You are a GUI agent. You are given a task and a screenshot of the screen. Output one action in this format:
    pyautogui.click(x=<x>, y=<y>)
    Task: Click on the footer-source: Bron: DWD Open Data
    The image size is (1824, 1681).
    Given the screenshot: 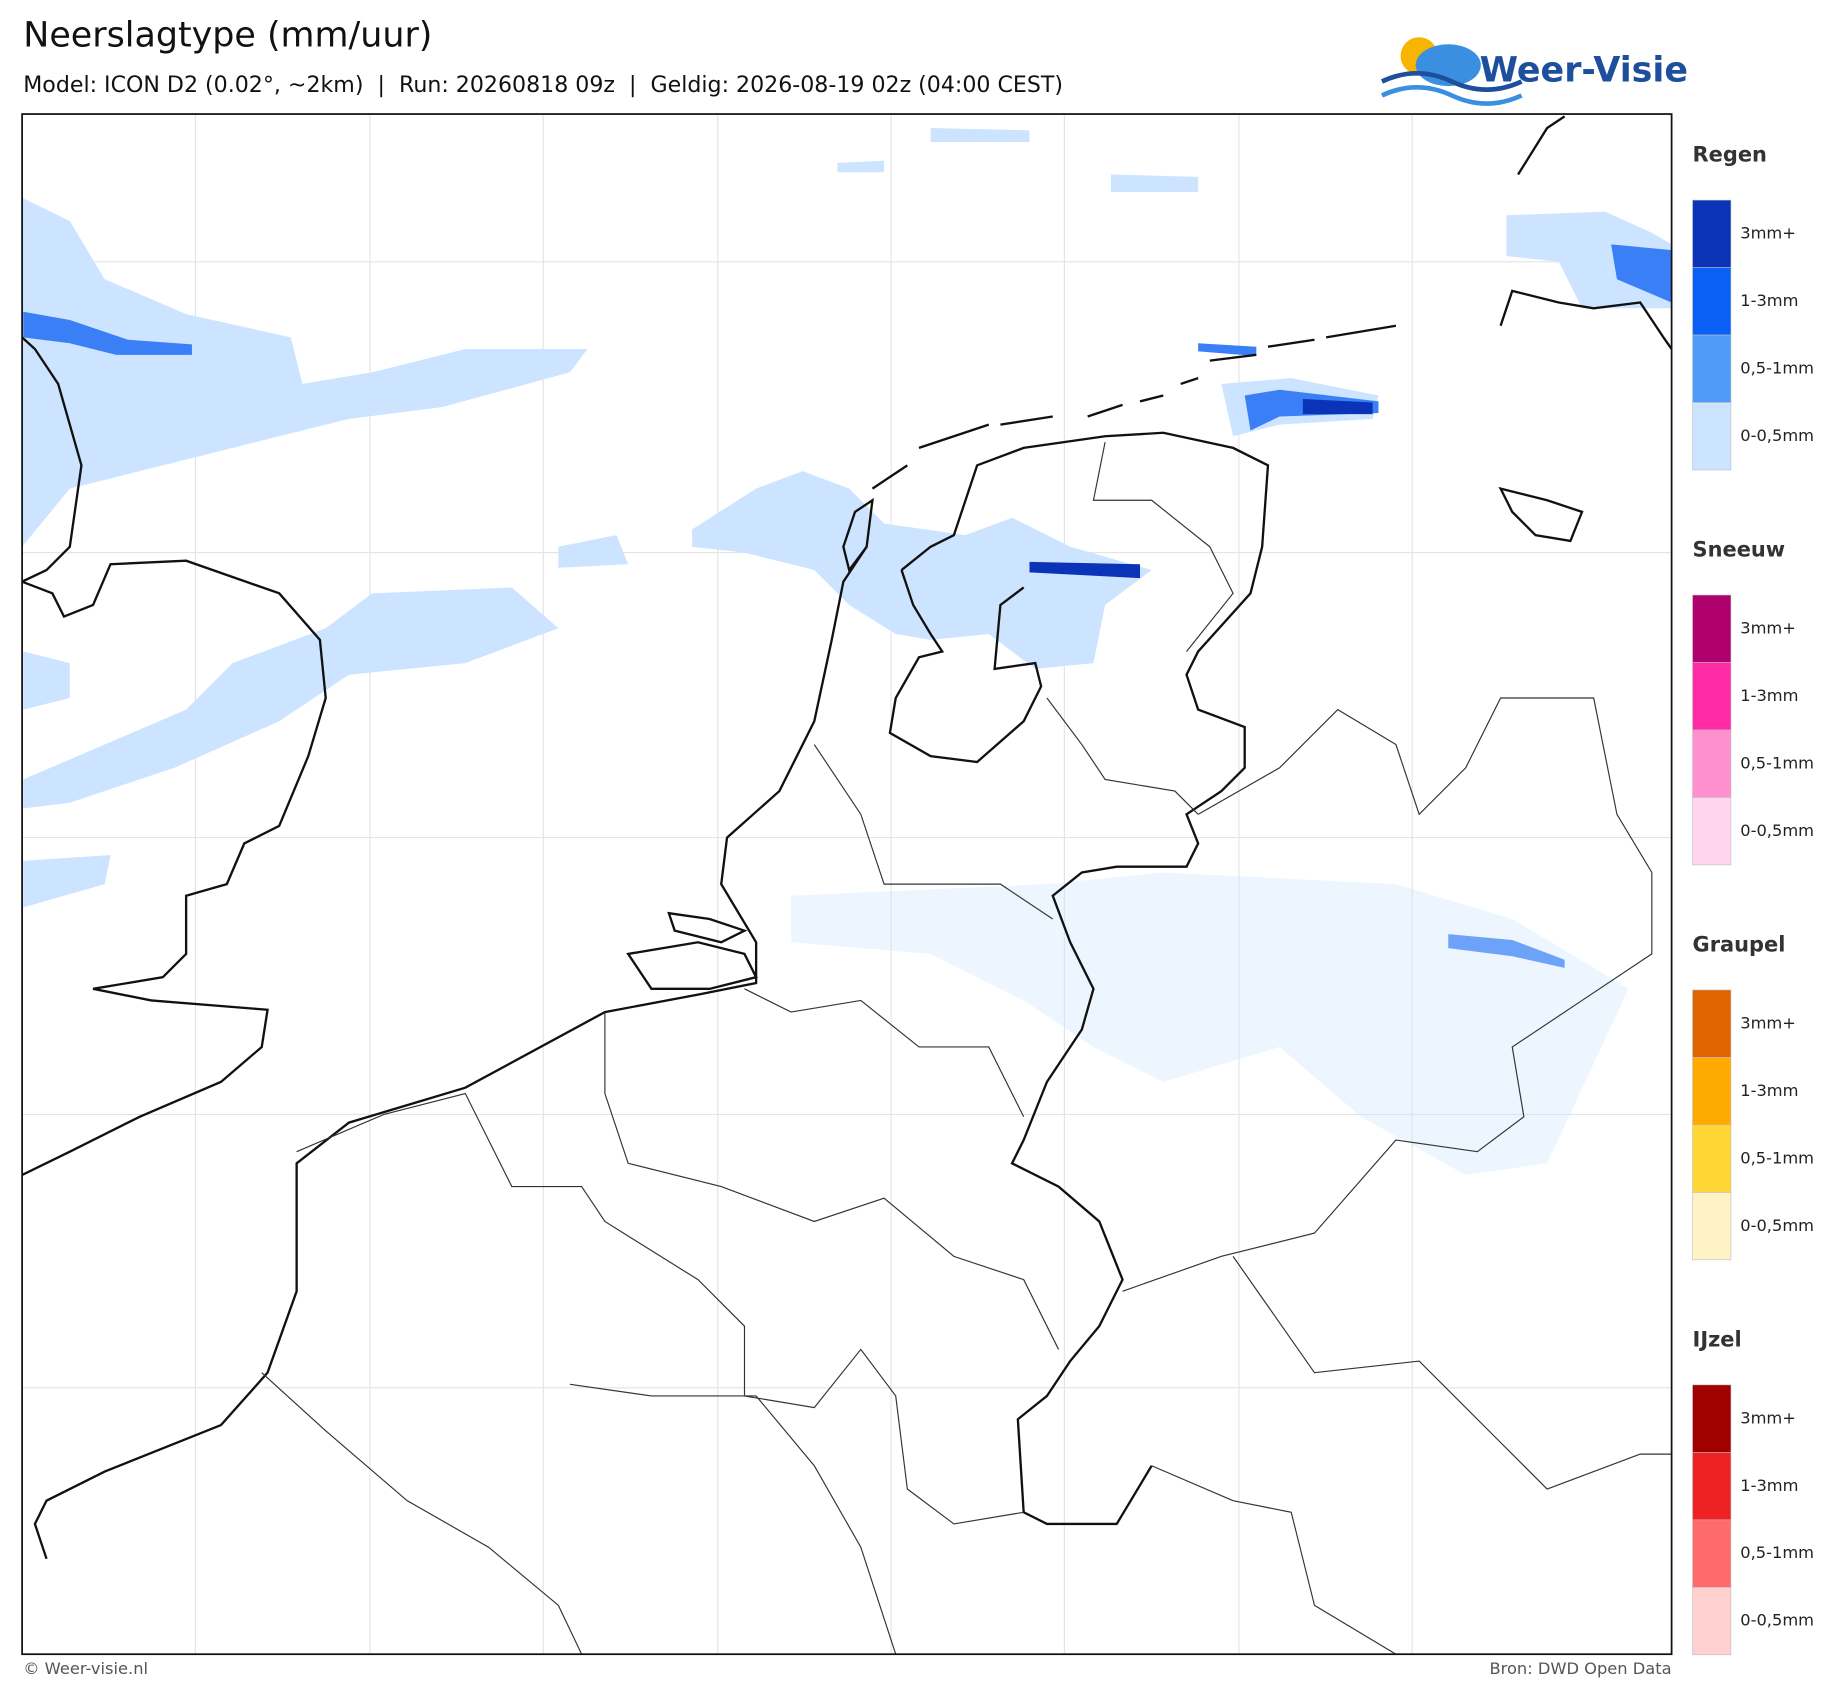 What is the action you would take?
    pyautogui.click(x=1580, y=1668)
    